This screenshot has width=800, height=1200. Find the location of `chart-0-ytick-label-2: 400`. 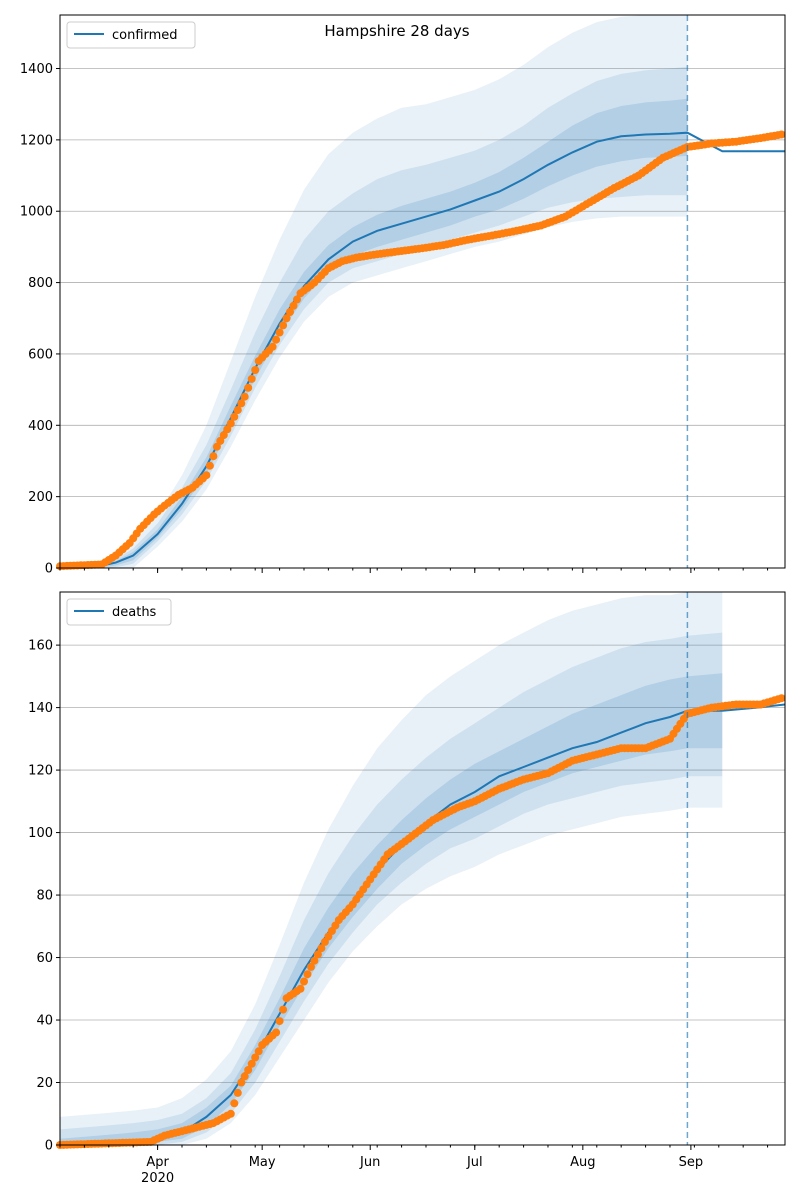

chart-0-ytick-label-2: 400 is located at coordinates (40, 426).